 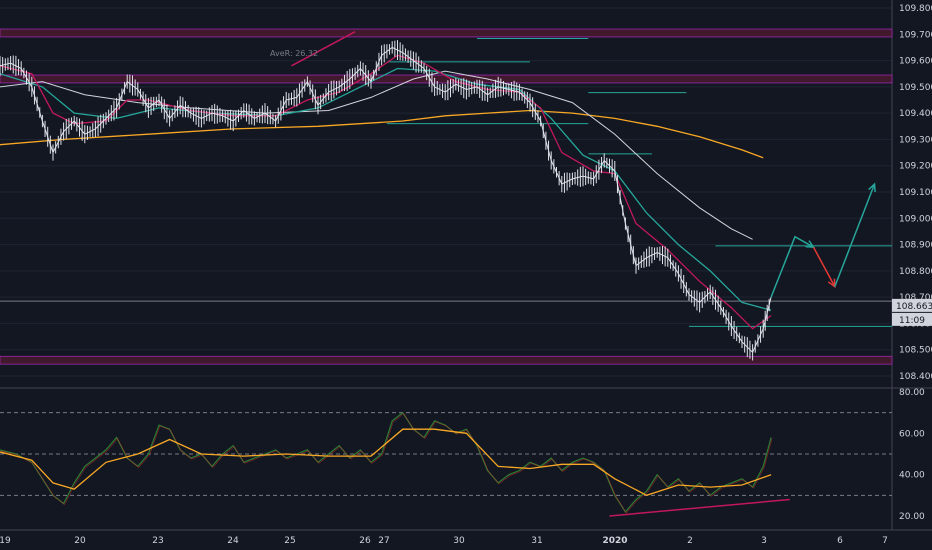 What do you see at coordinates (915, 351) in the screenshot?
I see `price-tick-label: 108.500` at bounding box center [915, 351].